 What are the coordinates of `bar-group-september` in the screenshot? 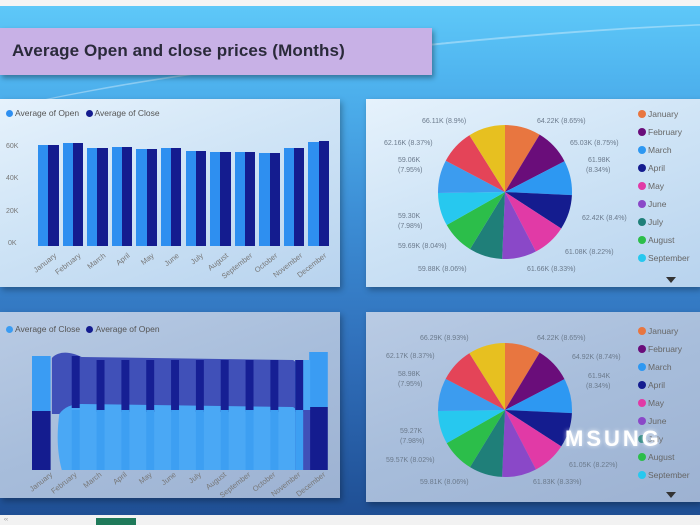 It's located at (245, 187).